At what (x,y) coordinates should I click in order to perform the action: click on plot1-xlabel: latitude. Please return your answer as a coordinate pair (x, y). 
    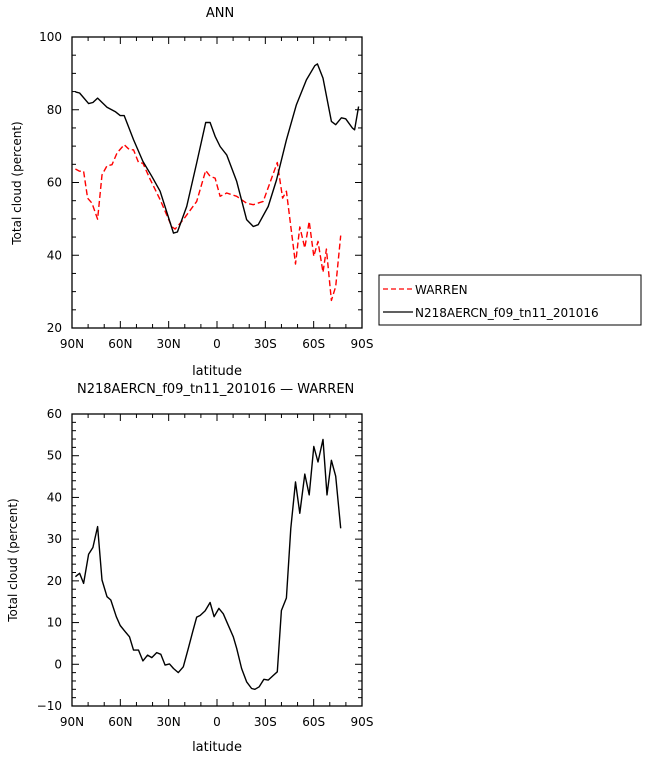
    Looking at the image, I should click on (217, 371).